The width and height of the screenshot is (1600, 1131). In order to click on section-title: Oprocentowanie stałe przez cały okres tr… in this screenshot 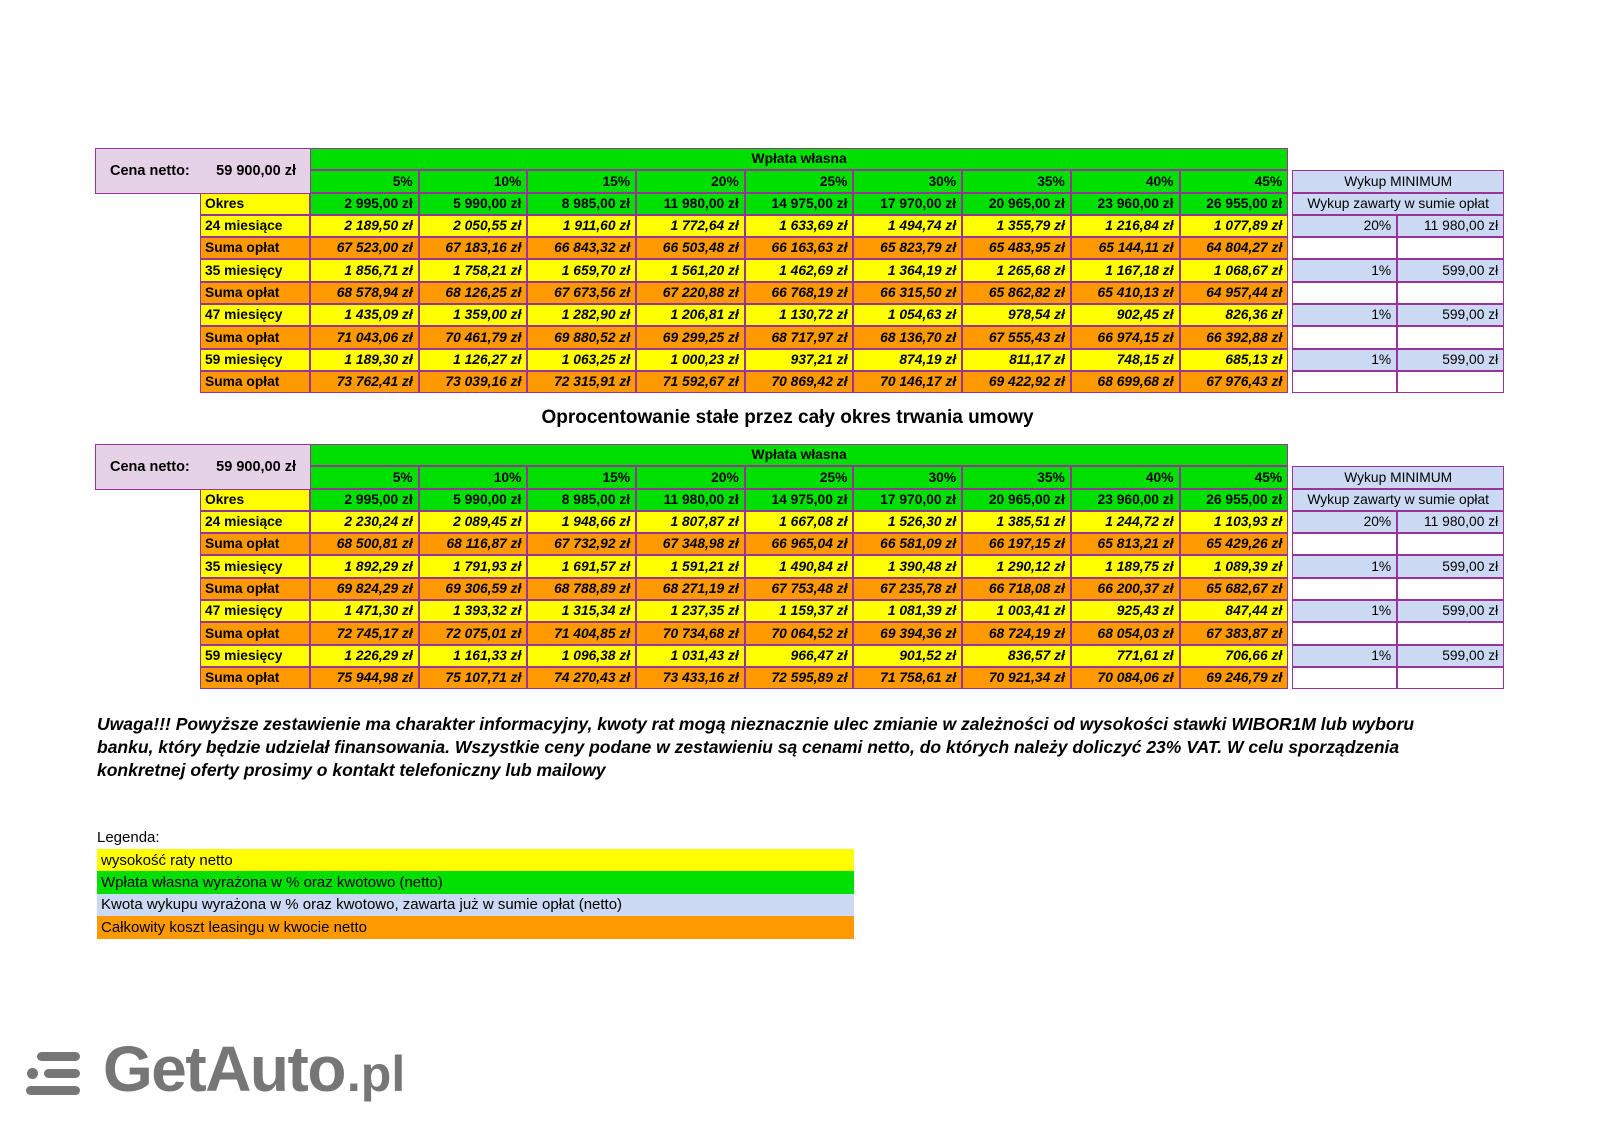, I will do `click(787, 417)`.